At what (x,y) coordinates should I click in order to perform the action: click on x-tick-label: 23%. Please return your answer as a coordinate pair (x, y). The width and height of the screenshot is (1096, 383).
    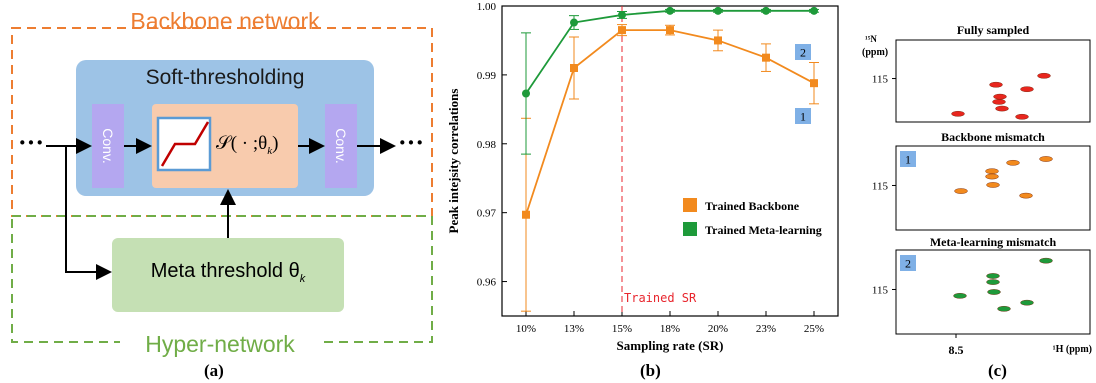
    Looking at the image, I should click on (766, 329).